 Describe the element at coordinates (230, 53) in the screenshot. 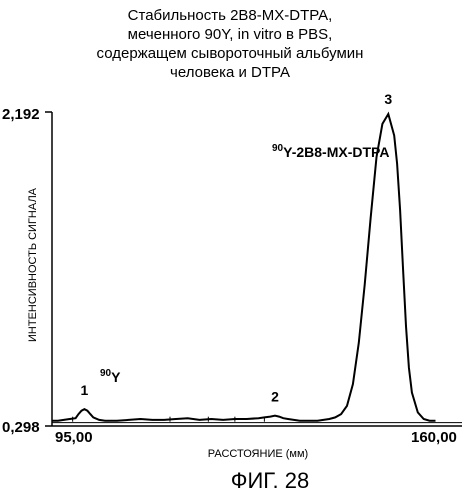

I see `chart-title-line-3: содержащем сывороточный альбумин` at that location.